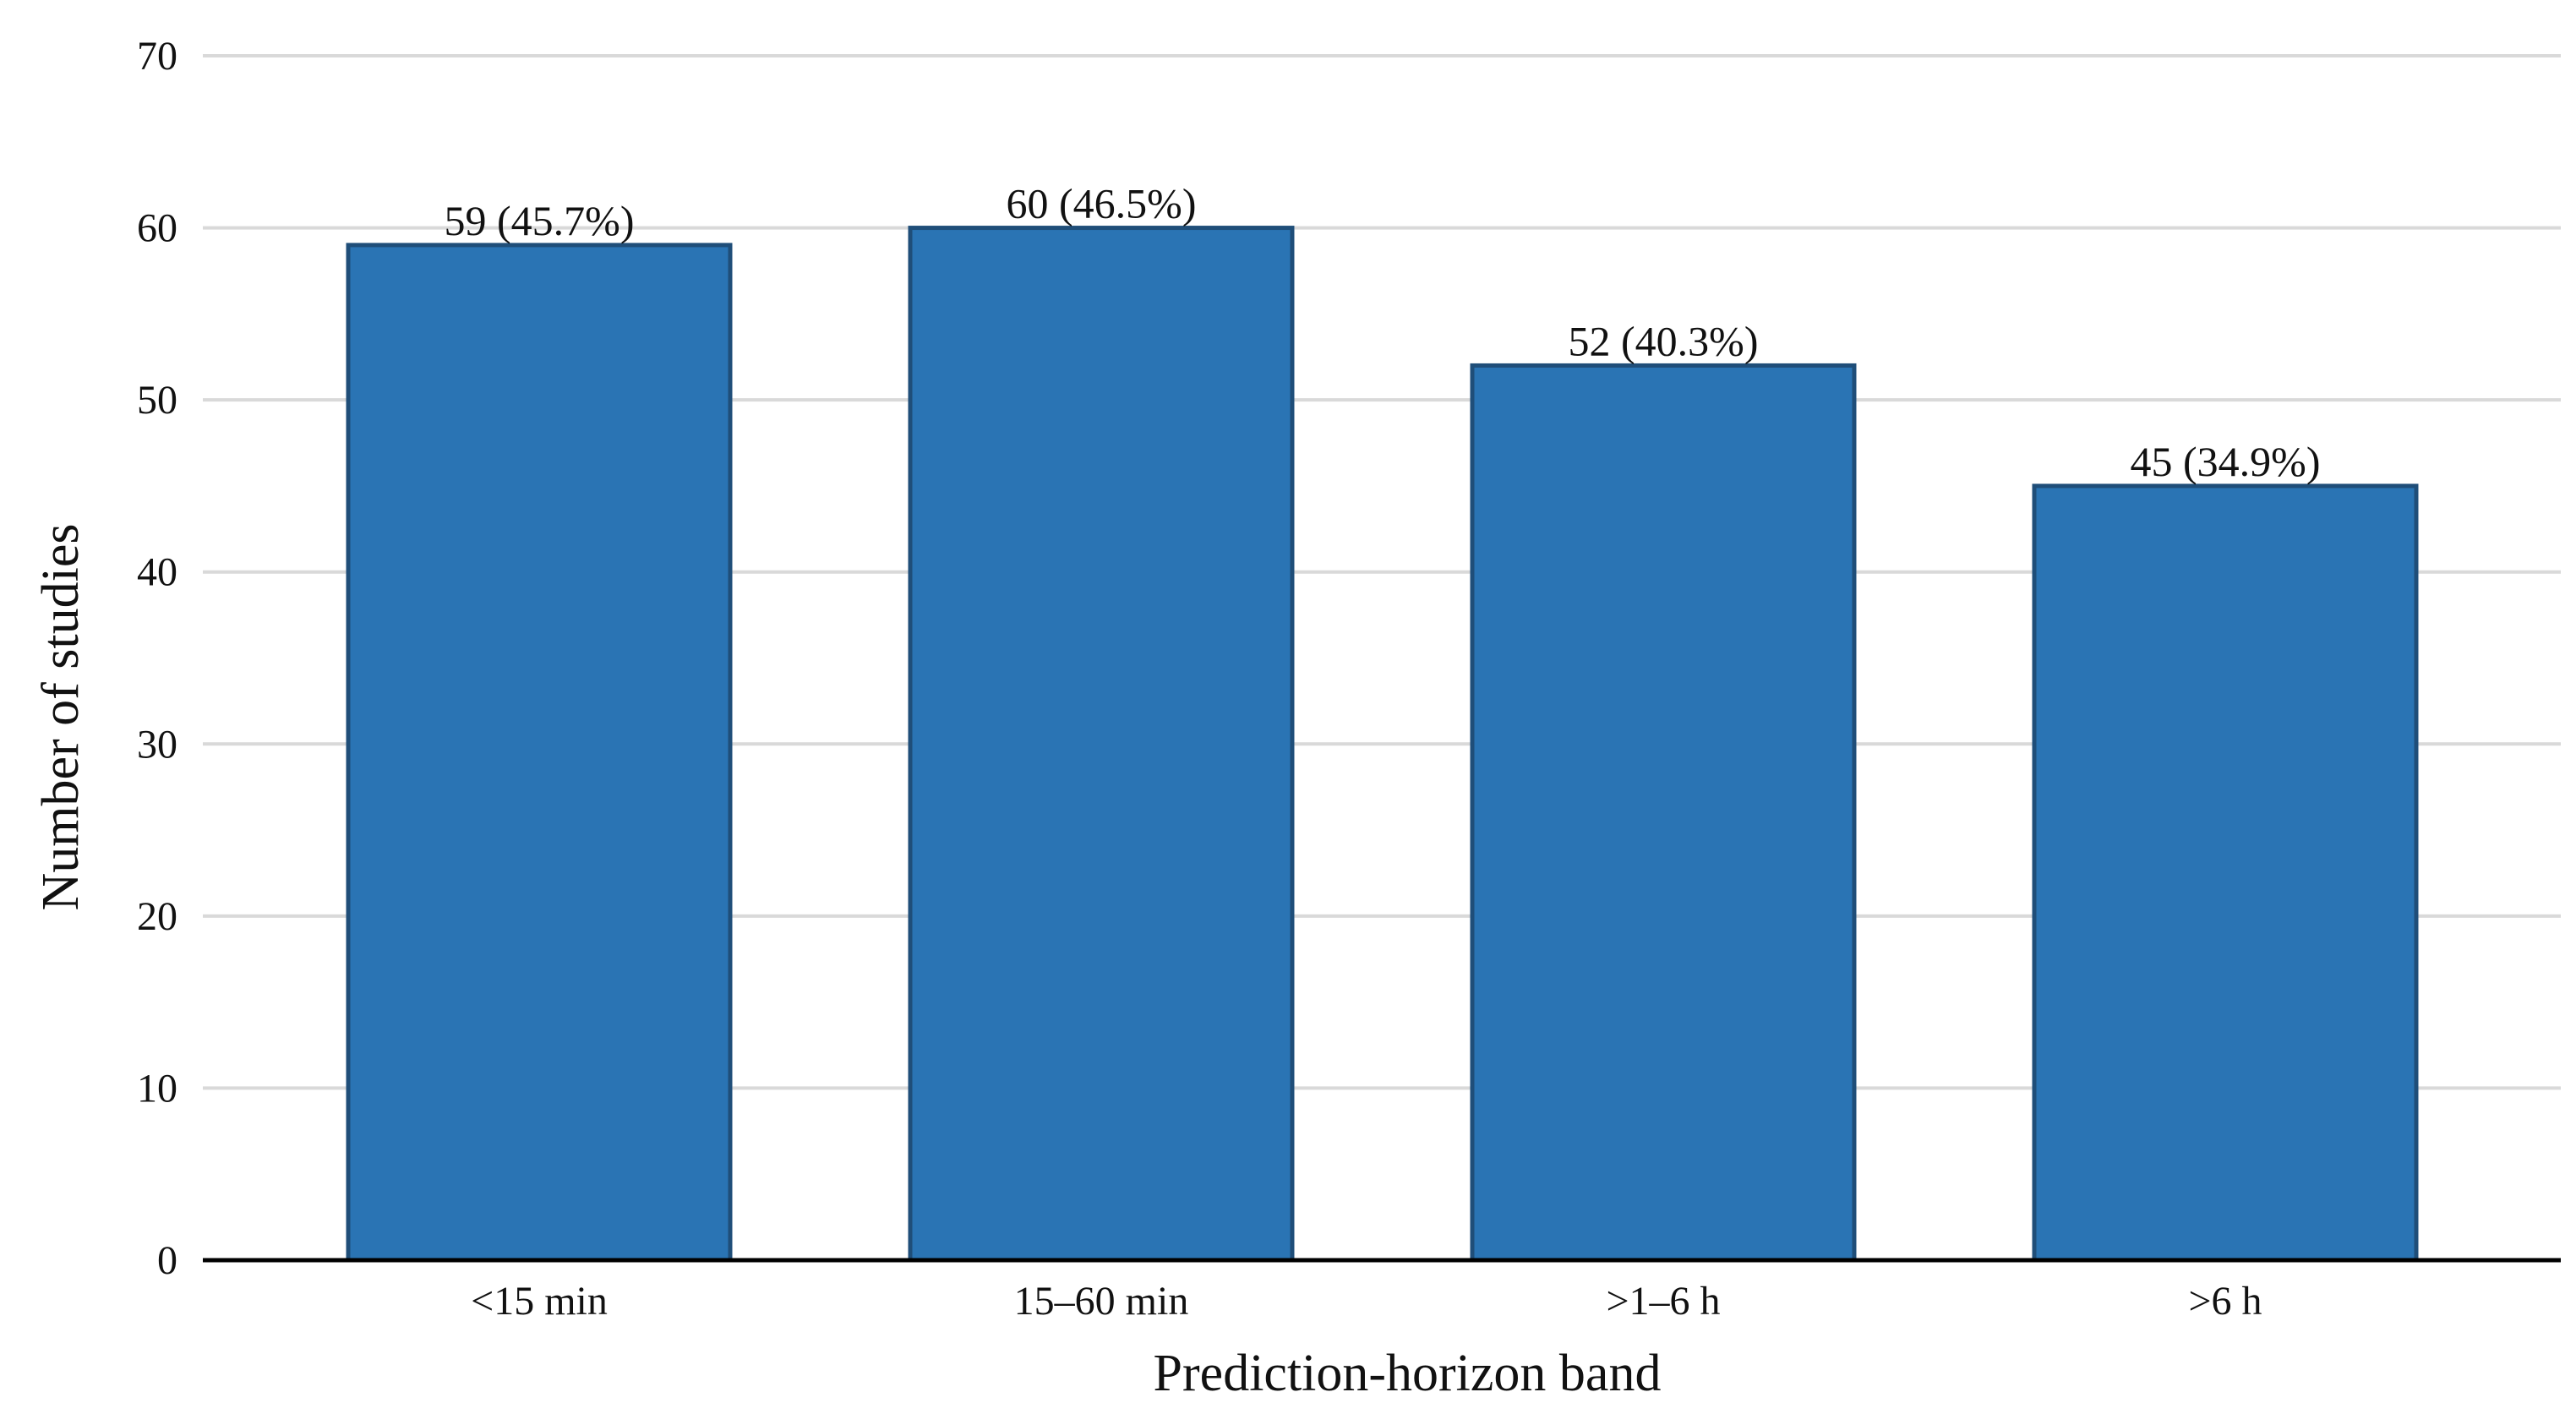 The image size is (2576, 1414). What do you see at coordinates (157, 916) in the screenshot?
I see `y-tick-label: 20` at bounding box center [157, 916].